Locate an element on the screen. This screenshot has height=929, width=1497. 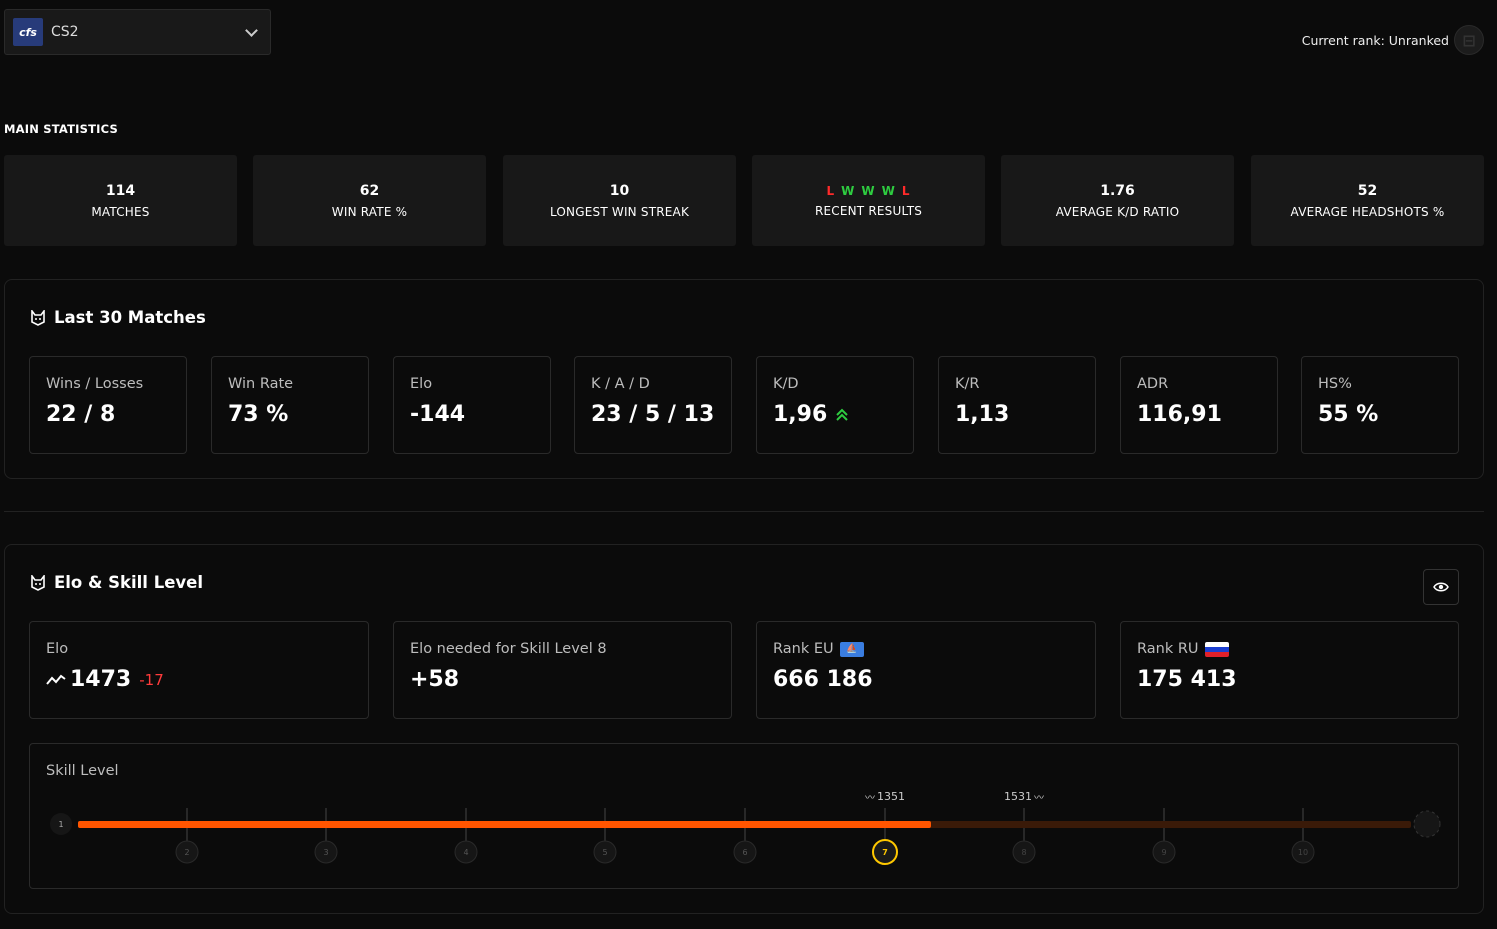
game-name: CS2 is located at coordinates (65, 32).